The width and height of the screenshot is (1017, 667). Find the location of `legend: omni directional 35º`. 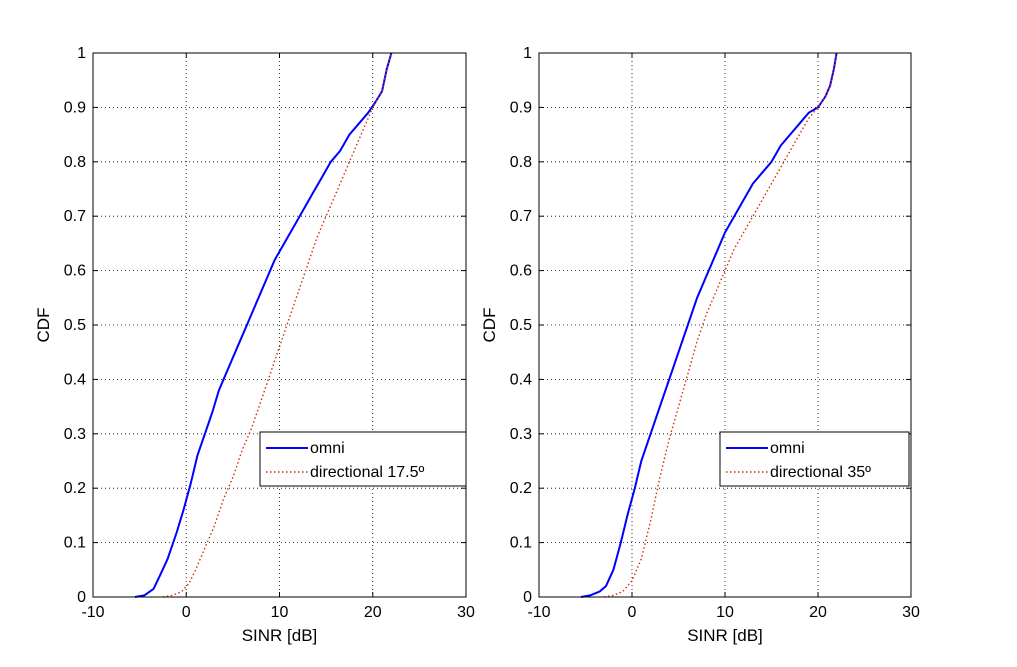

legend: omni directional 35º is located at coordinates (814, 459).